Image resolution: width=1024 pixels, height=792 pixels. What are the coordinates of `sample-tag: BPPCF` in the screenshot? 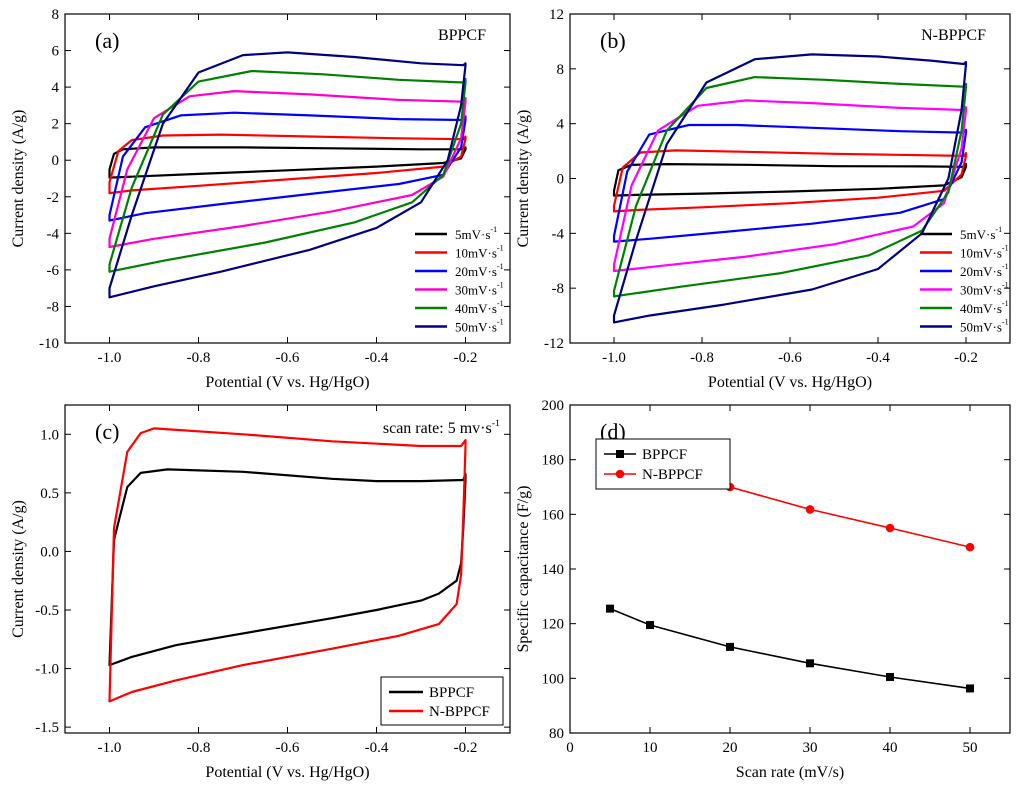 It's located at (462, 35).